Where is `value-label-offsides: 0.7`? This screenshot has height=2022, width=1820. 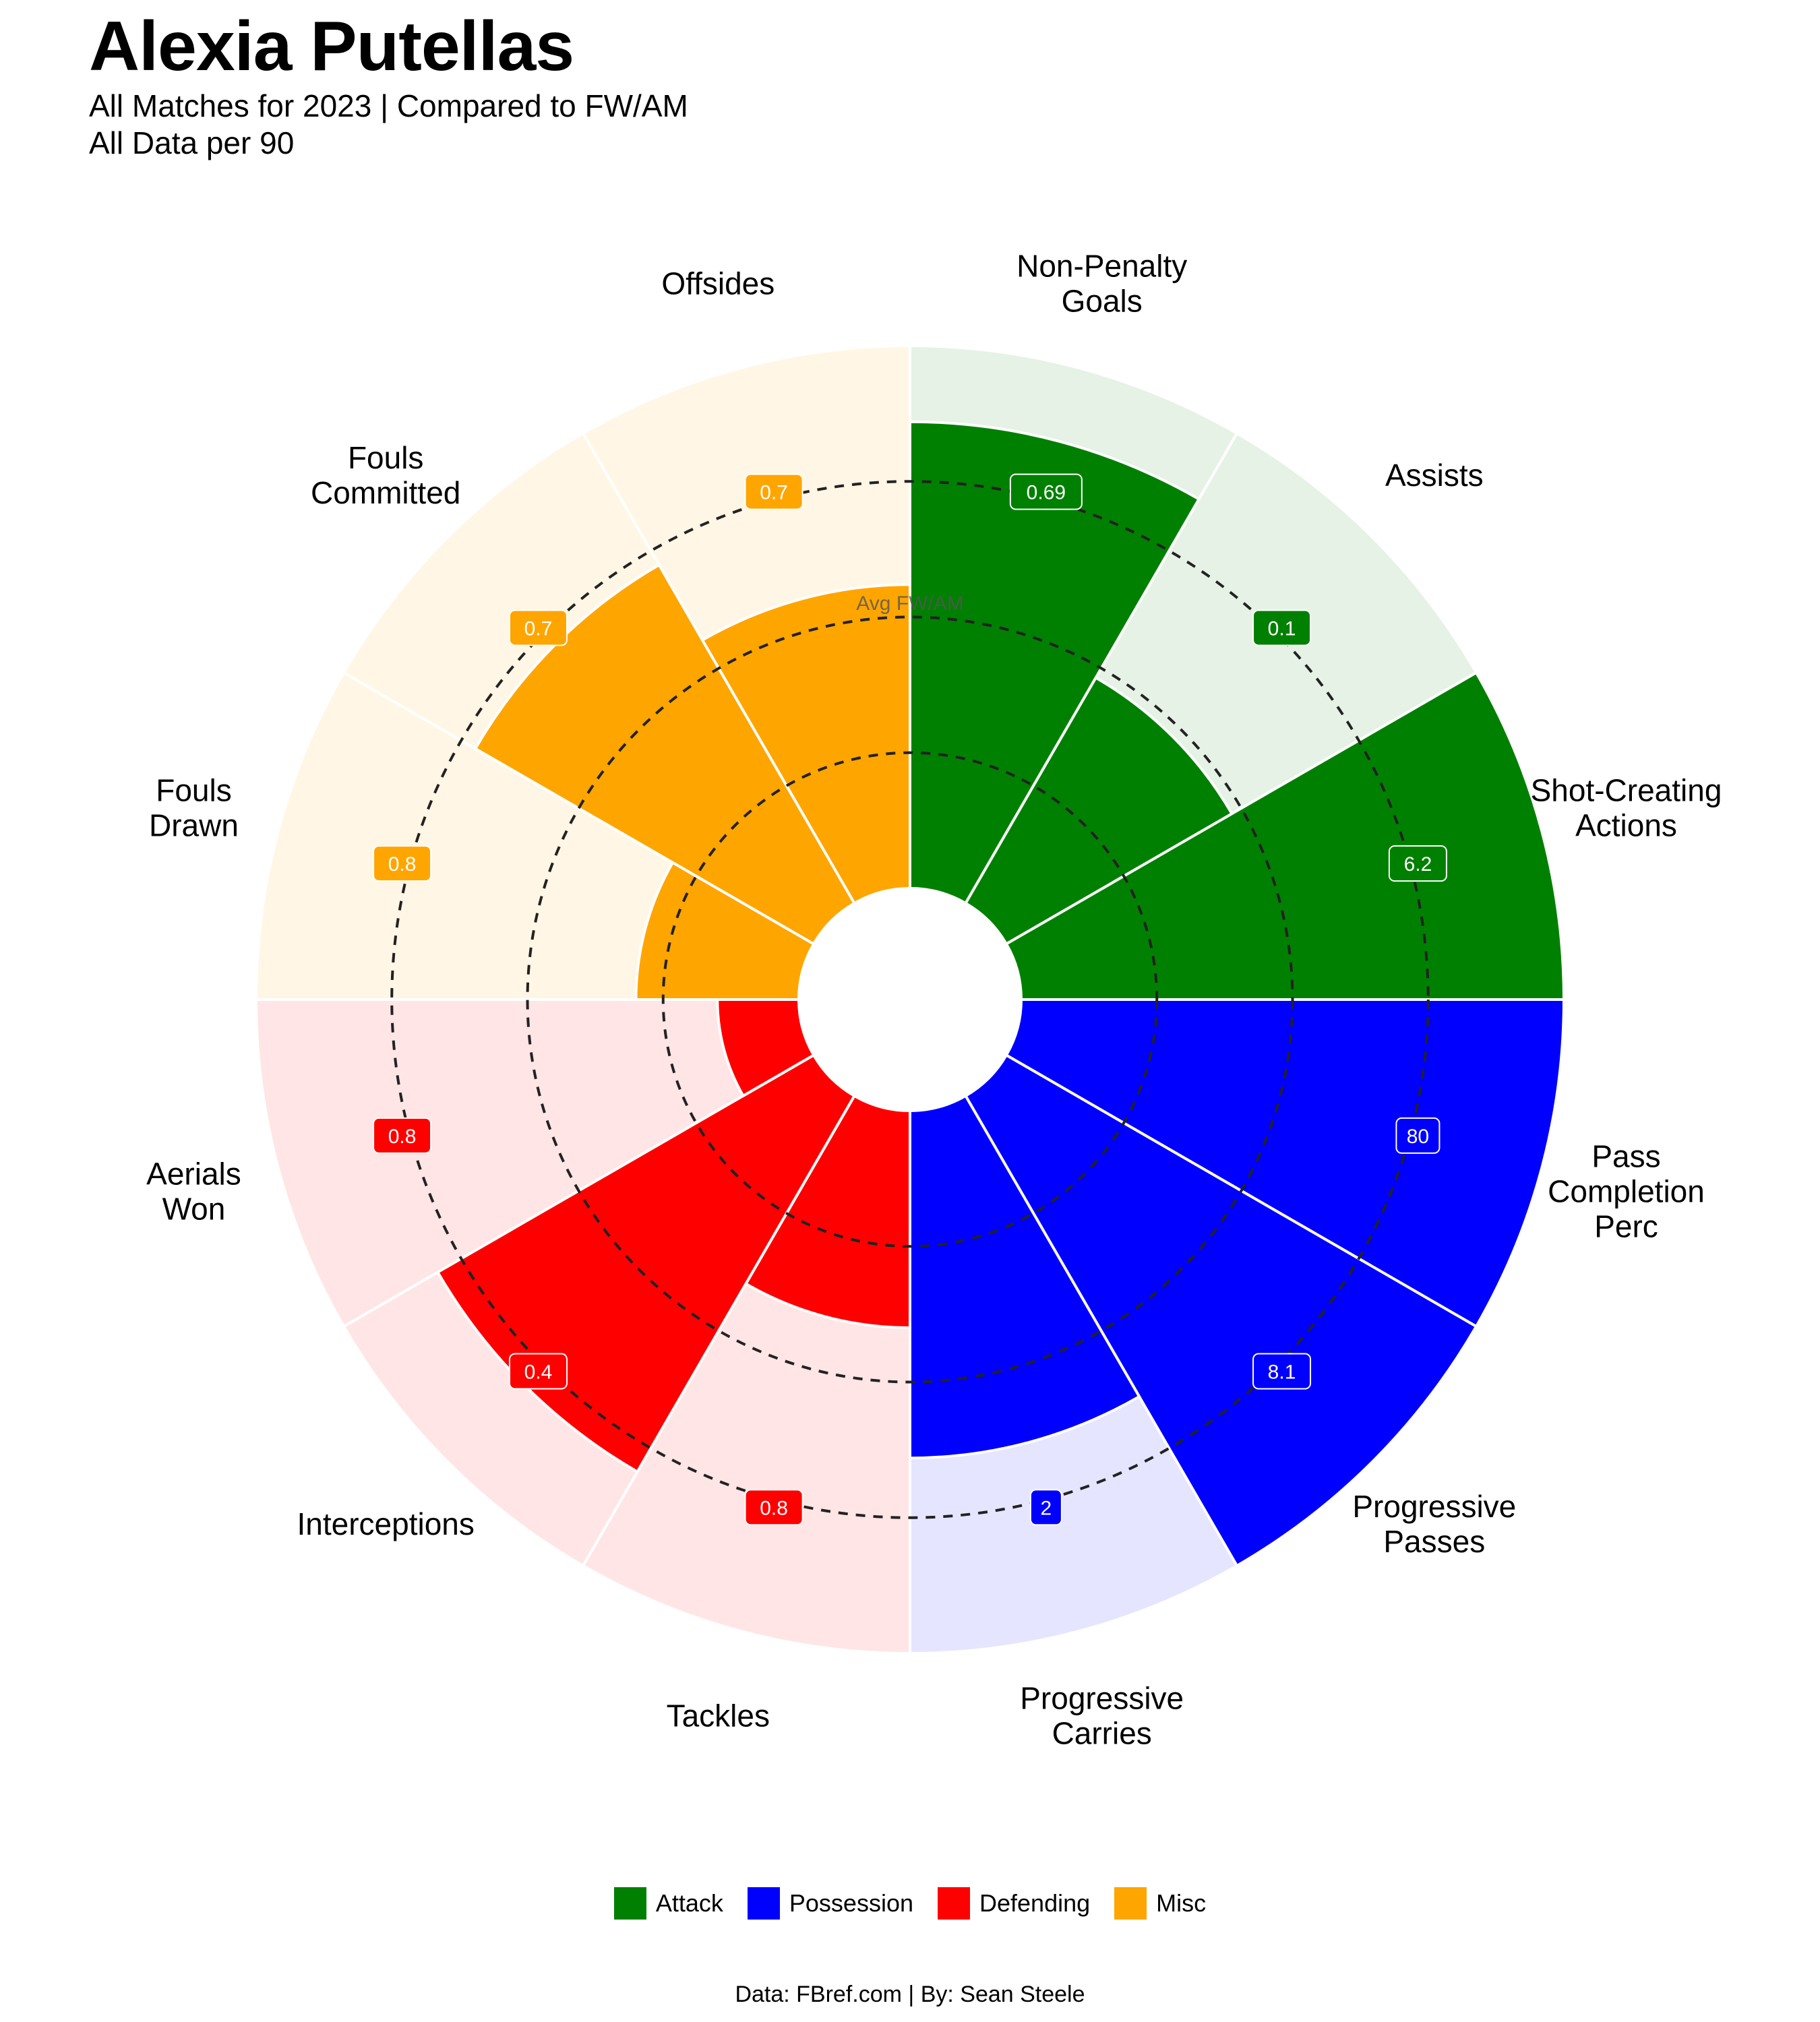 value-label-offsides: 0.7 is located at coordinates (774, 493).